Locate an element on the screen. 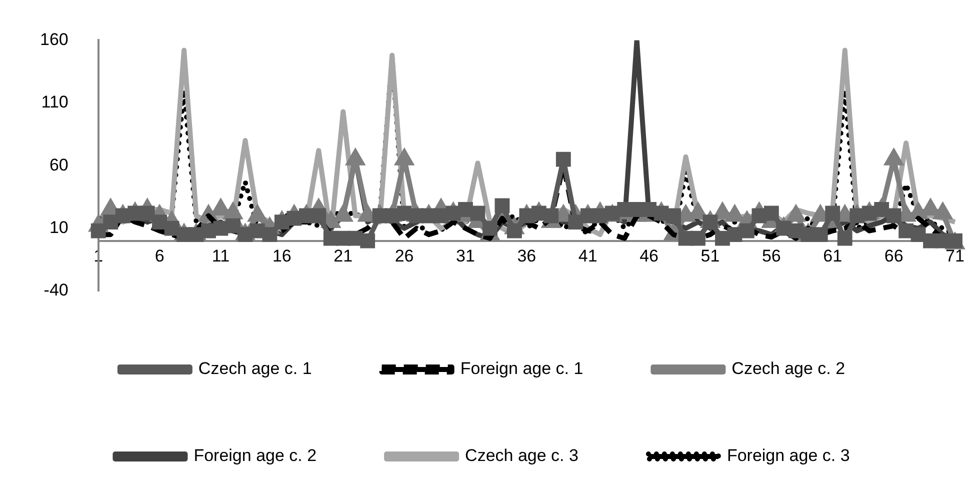  y-tick-label: 60 is located at coordinates (58, 164).